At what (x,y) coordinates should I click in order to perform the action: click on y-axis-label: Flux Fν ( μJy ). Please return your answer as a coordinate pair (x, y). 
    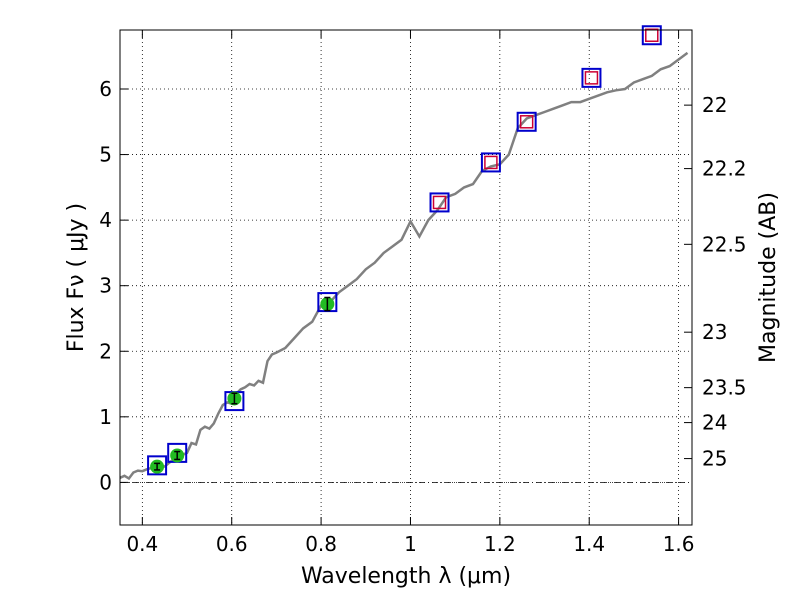
    Looking at the image, I should click on (76, 277).